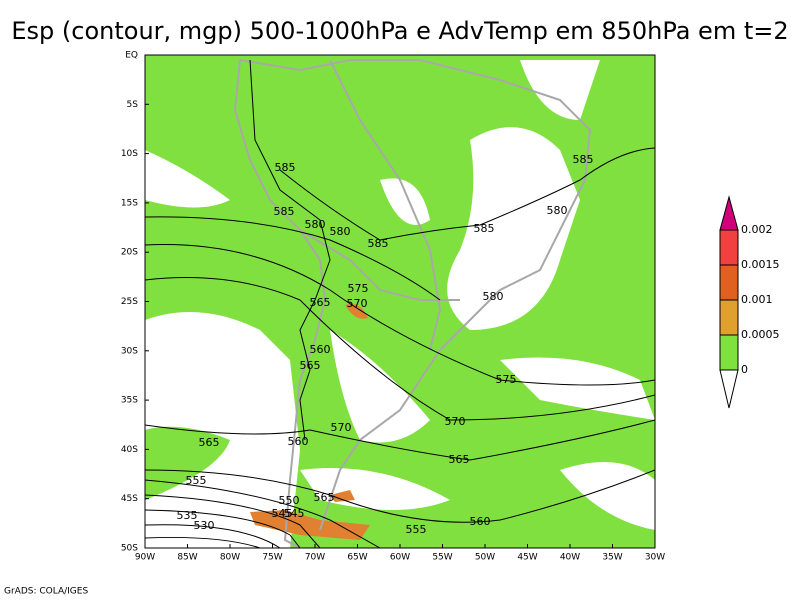  I want to click on colorbar, so click(729, 302).